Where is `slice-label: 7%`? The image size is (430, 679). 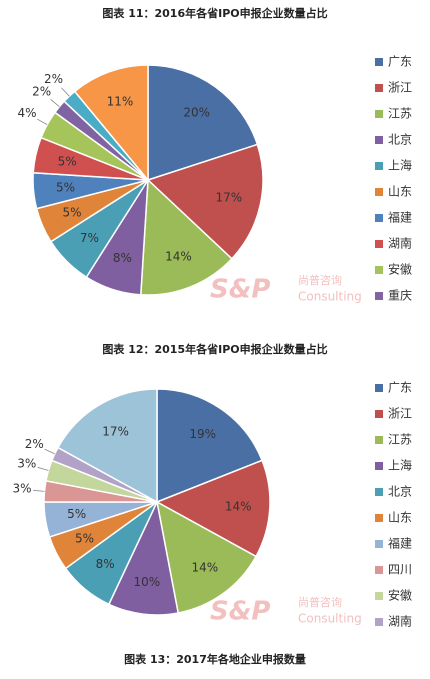 slice-label: 7% is located at coordinates (89, 238).